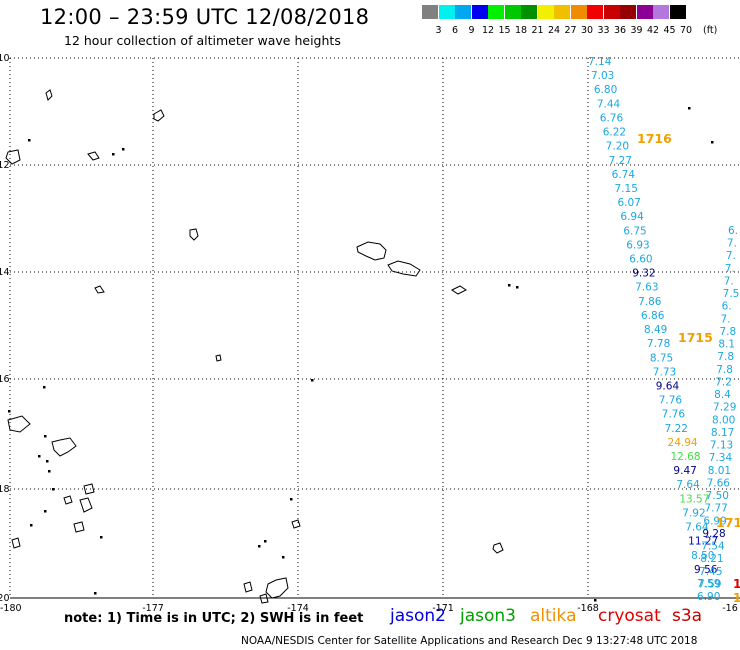  Describe the element at coordinates (418, 616) in the screenshot. I see `satellite-jason2: jason2` at that location.